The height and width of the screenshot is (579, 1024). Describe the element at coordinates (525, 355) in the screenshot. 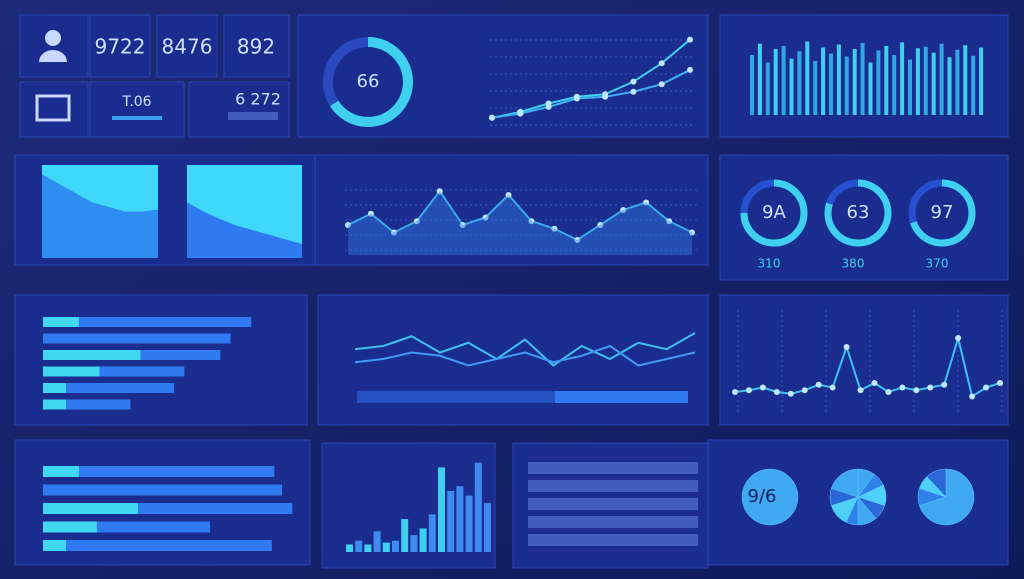

I see `line` at that location.